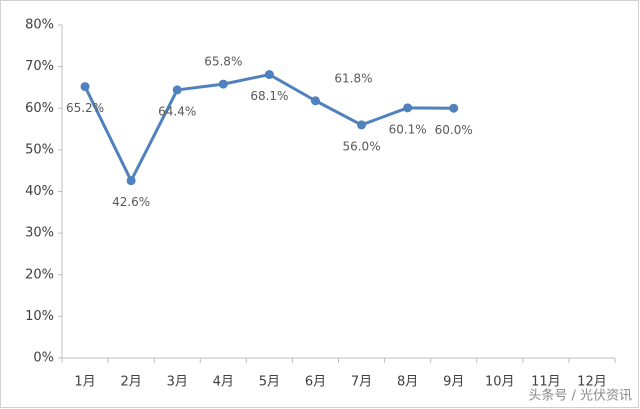 This screenshot has width=640, height=409. I want to click on y-tick-label: 80%, so click(39, 25).